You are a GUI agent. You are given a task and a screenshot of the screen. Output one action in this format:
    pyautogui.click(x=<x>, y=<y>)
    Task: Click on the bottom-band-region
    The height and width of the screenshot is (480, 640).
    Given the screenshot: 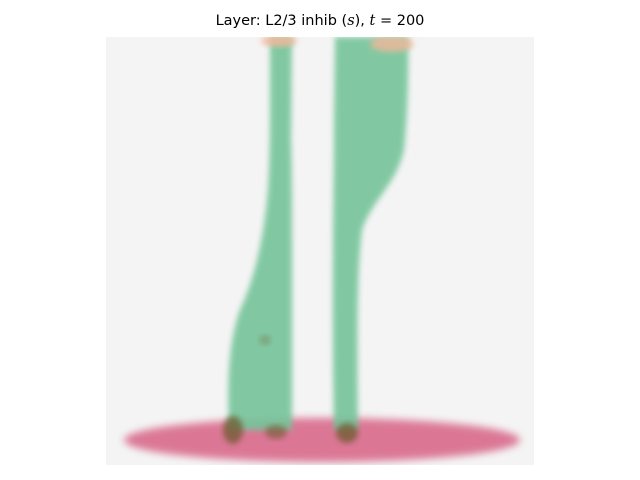 What is the action you would take?
    pyautogui.click(x=322, y=440)
    